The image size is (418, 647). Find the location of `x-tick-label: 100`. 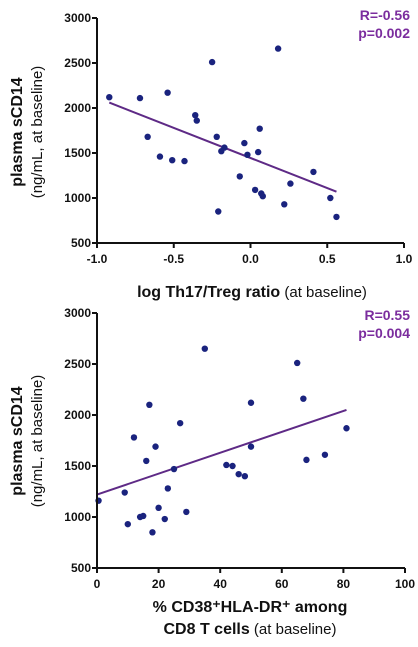

x-tick-label: 100 is located at coordinates (405, 584).